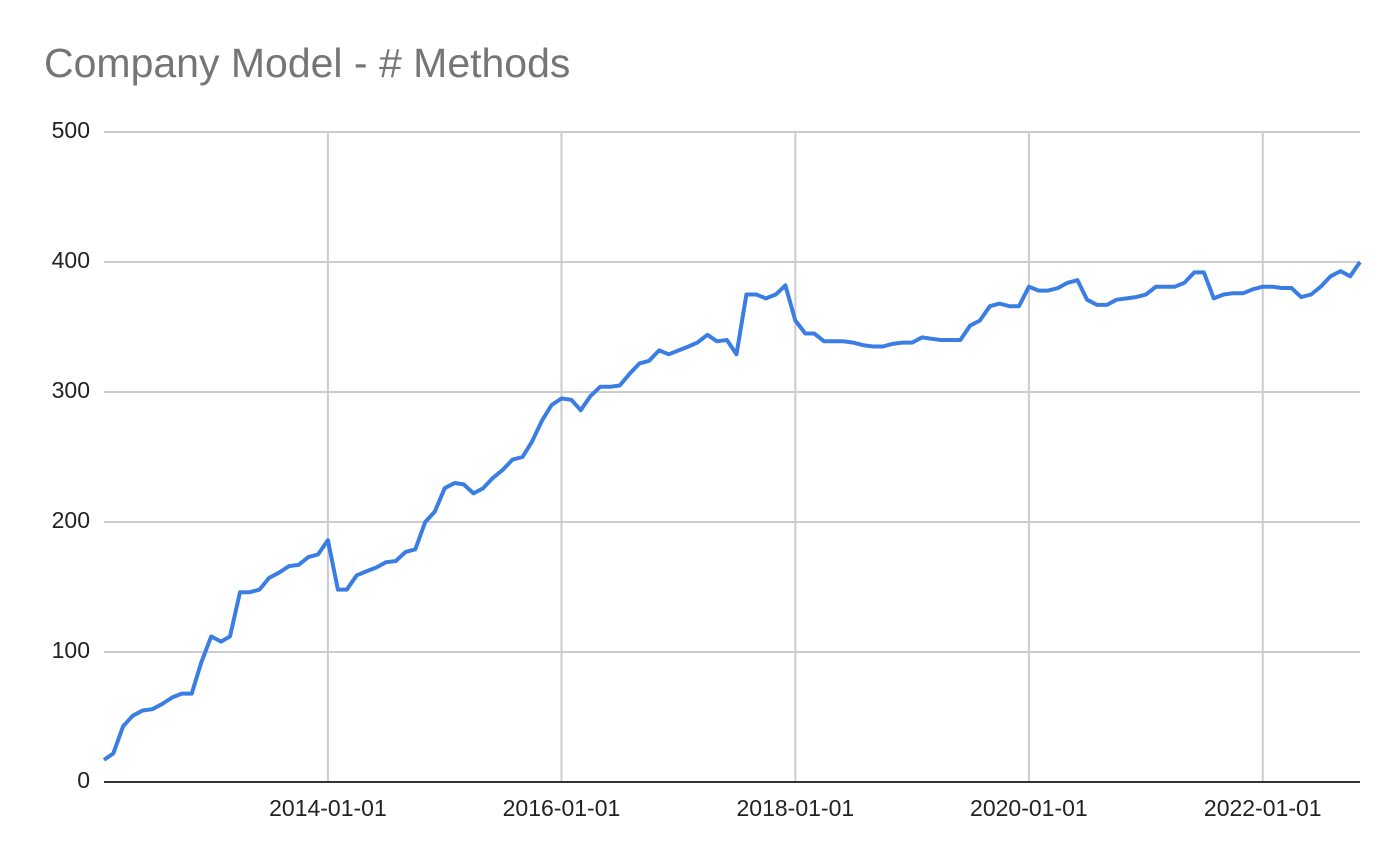  I want to click on x-tick-label: 2020-01-01, so click(1029, 808).